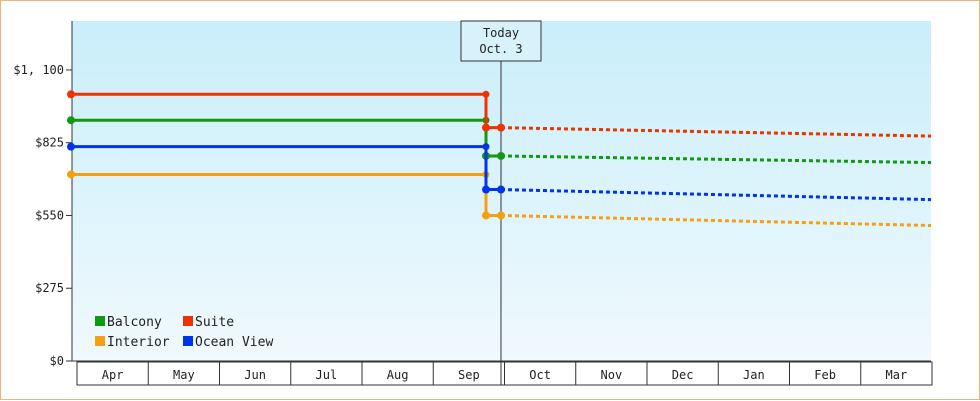  What do you see at coordinates (255, 375) in the screenshot?
I see `x-tick-label: Jun` at bounding box center [255, 375].